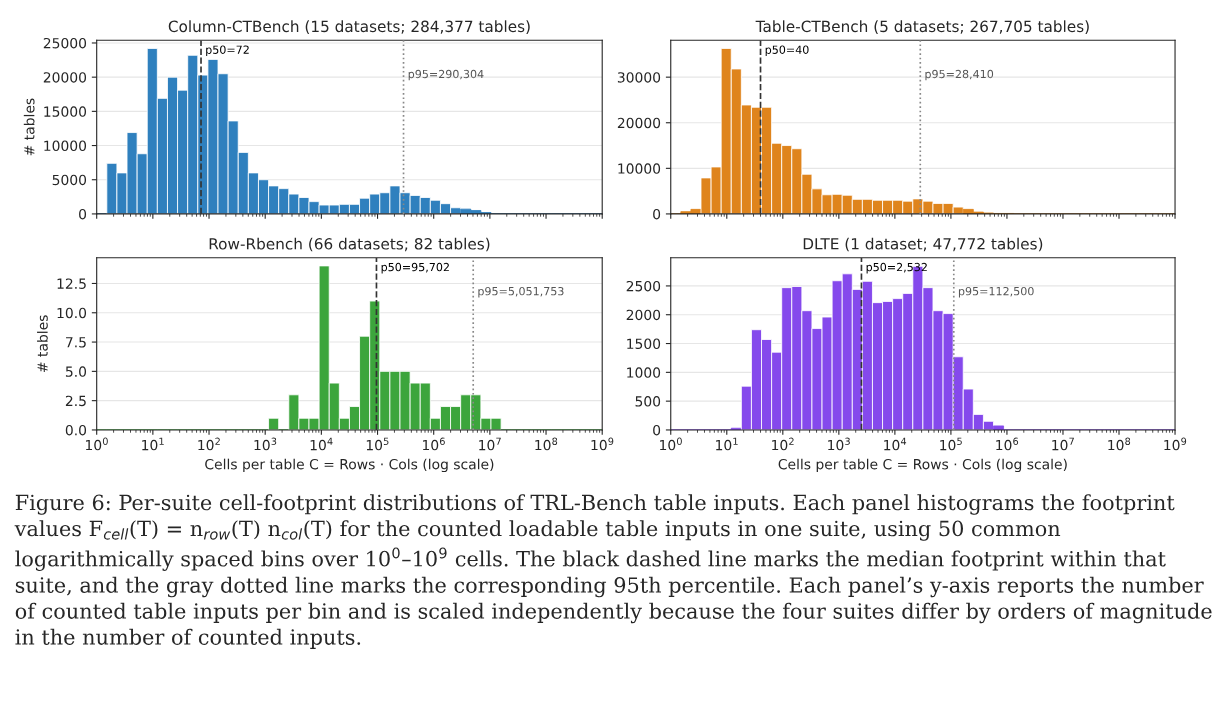 The image size is (1224, 706). I want to click on chart-title: Row-Rbench (66 datasets; 82 tables), so click(349, 244).